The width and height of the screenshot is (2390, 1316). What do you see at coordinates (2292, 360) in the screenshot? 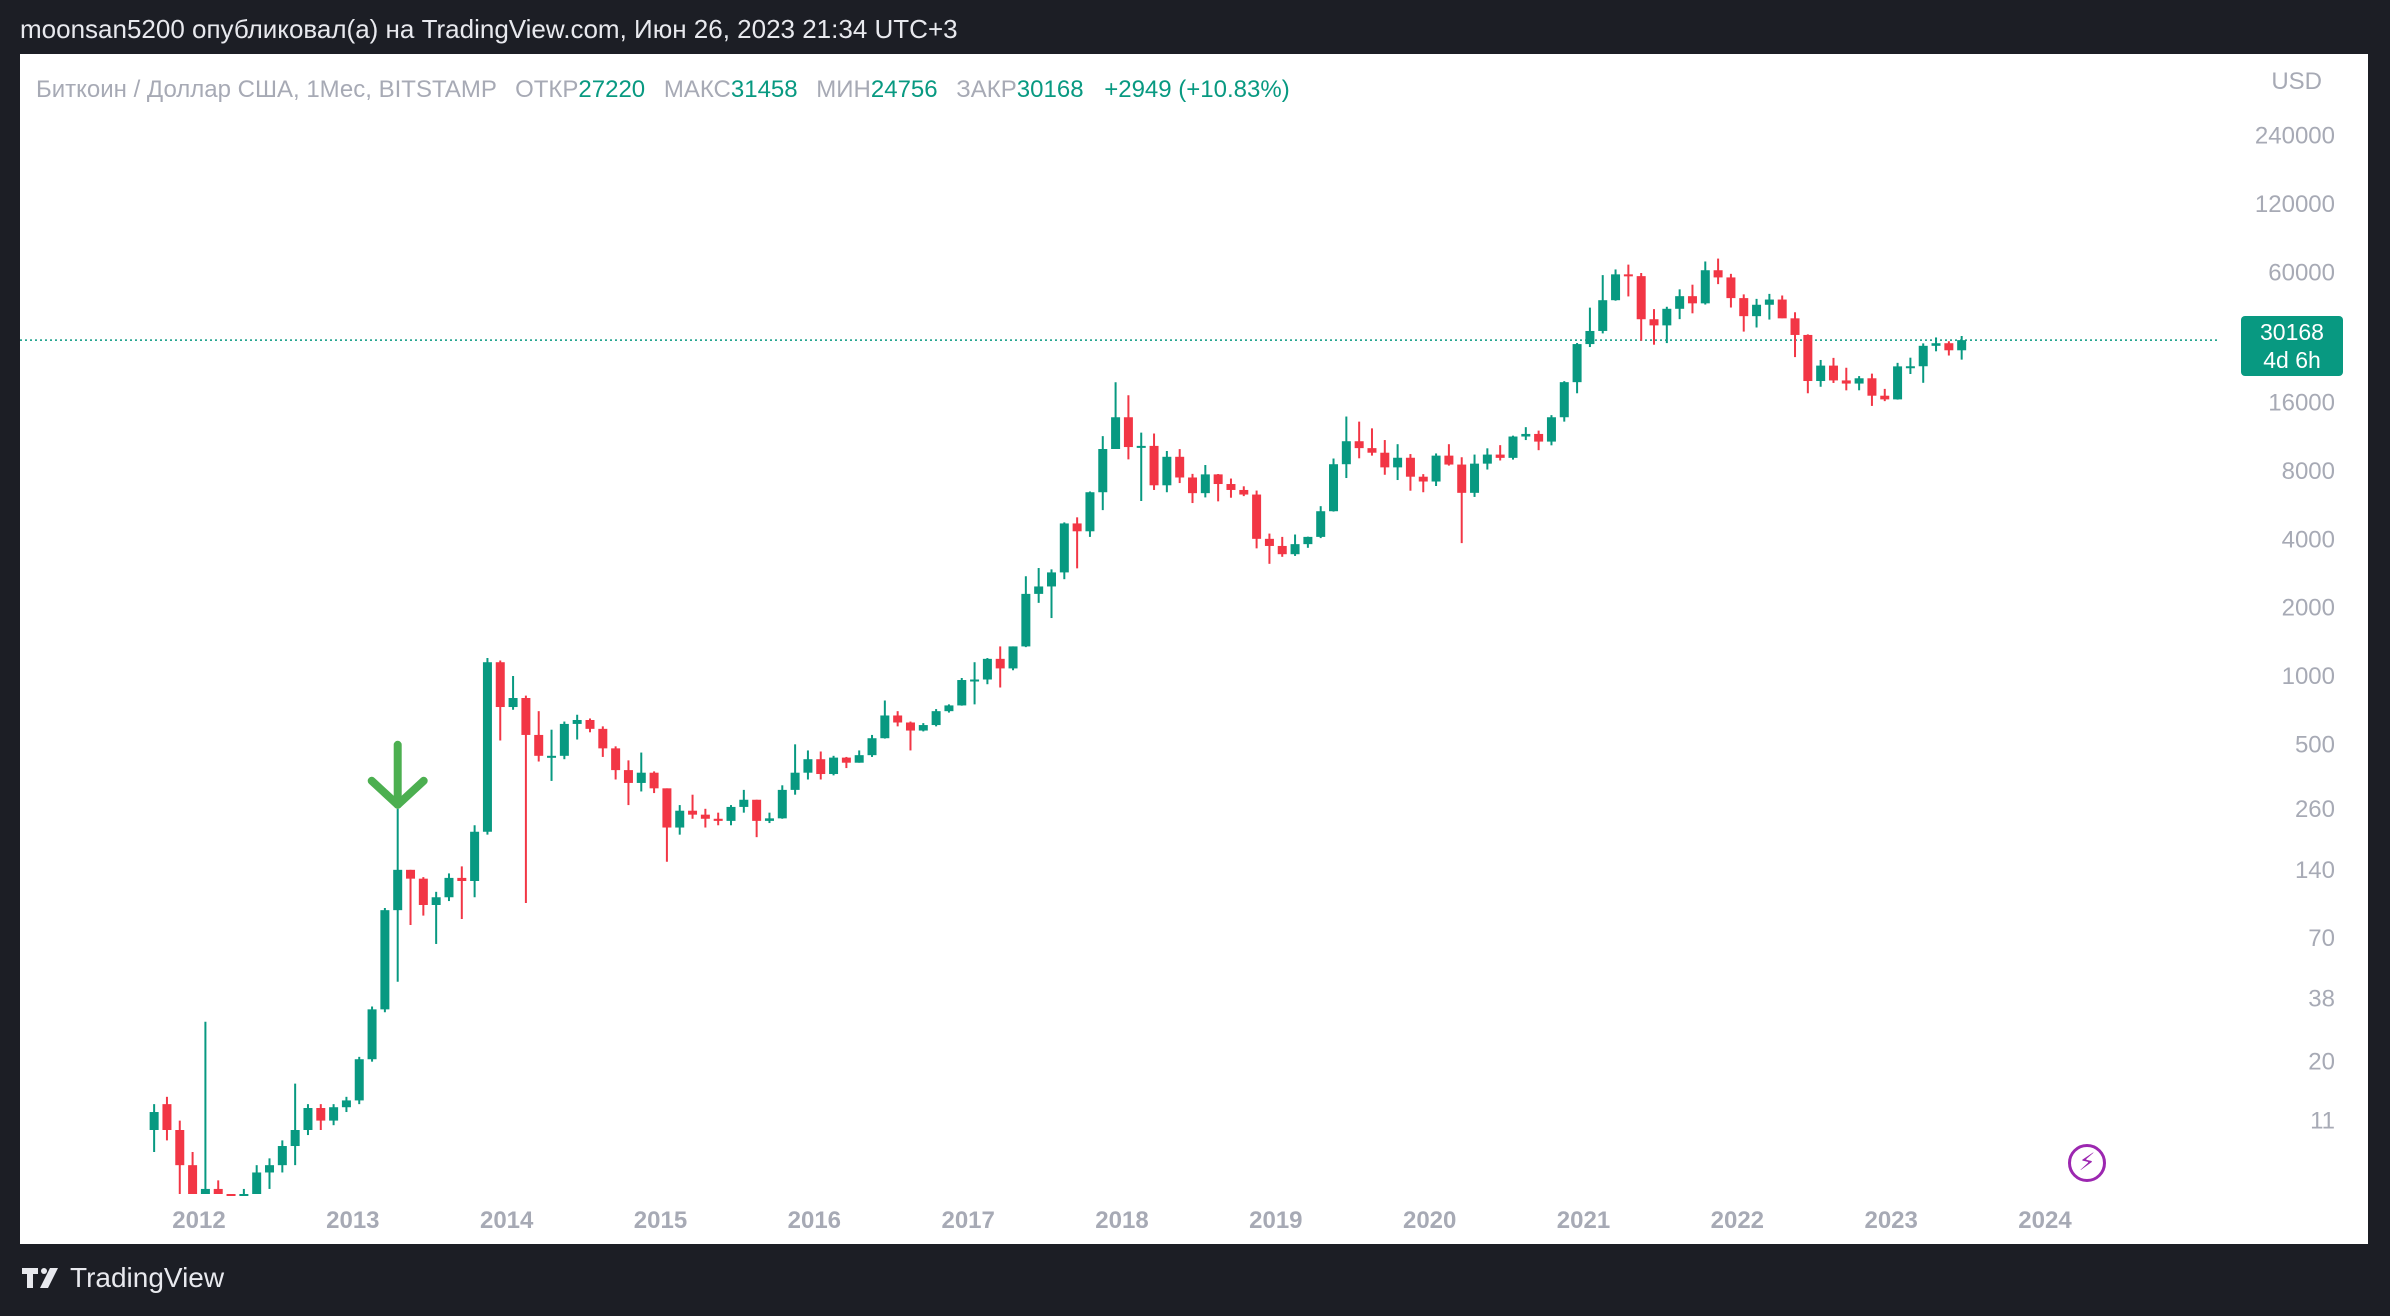
I see `bar-countdown: 4d 6h` at bounding box center [2292, 360].